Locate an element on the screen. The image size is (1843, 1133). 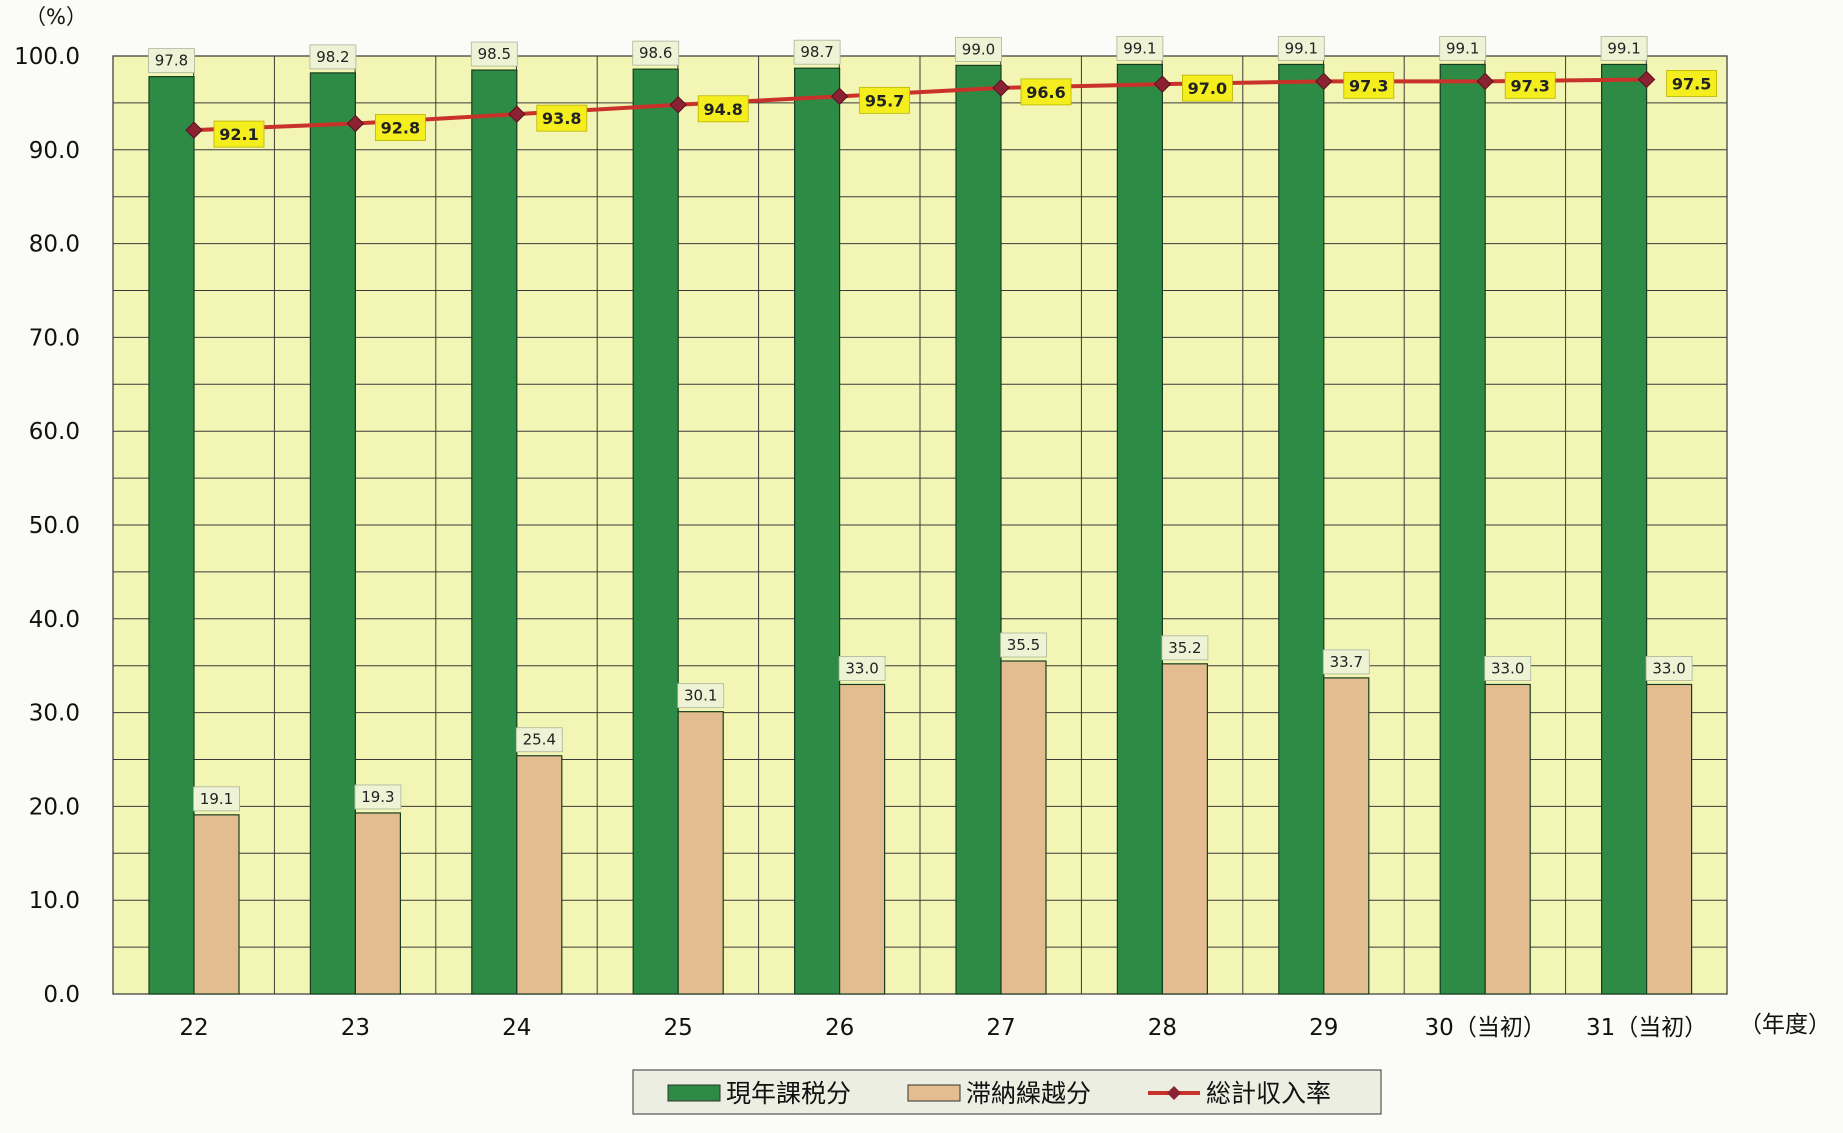
y-tick-label: 20.0 is located at coordinates (54, 807).